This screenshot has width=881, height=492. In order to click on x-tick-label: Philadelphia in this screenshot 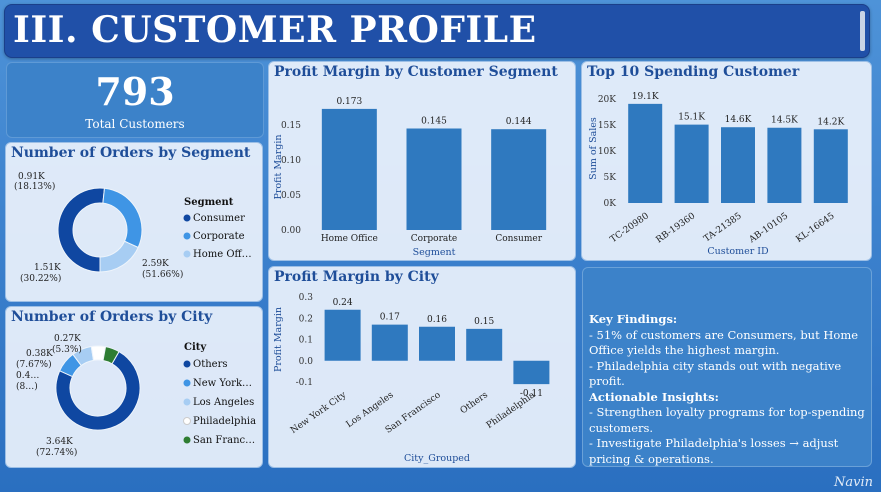, I will do `click(511, 410)`.